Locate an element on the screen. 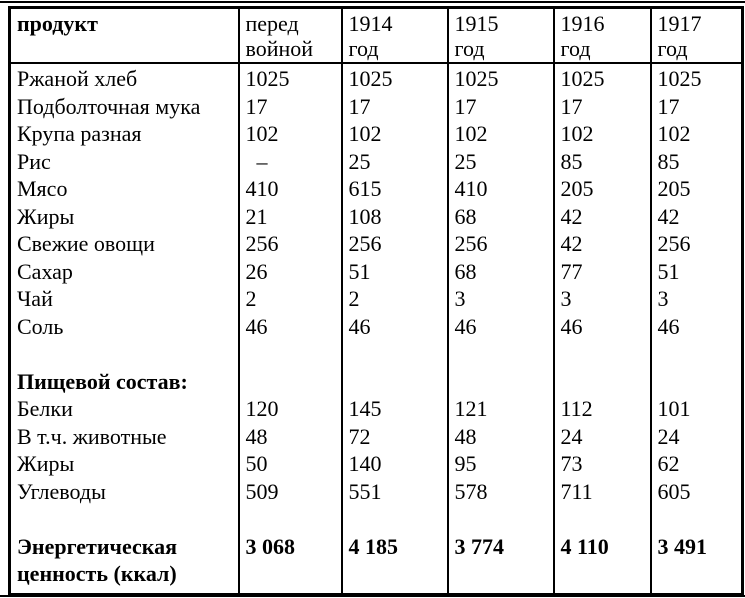 The image size is (745, 598). row-value-1914: 551 is located at coordinates (394, 491).